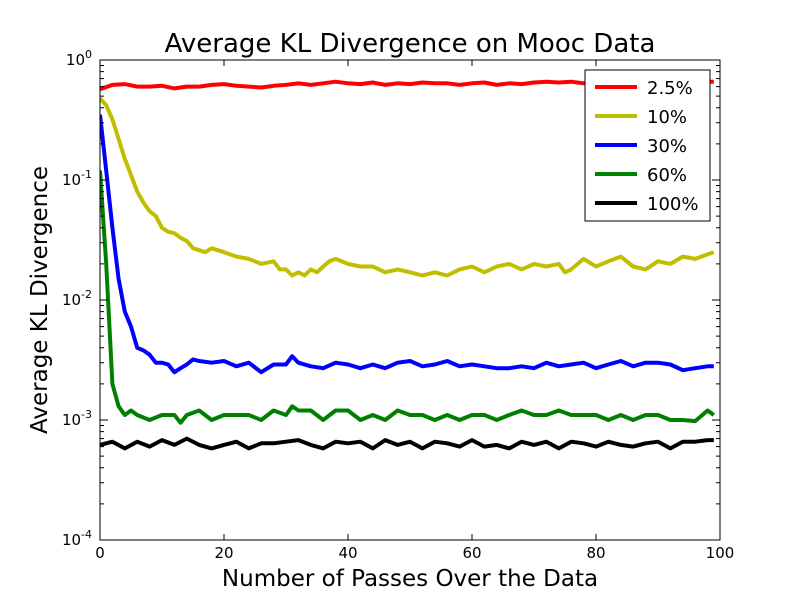 This screenshot has width=800, height=600. I want to click on legend-label-4: 100%, so click(672, 204).